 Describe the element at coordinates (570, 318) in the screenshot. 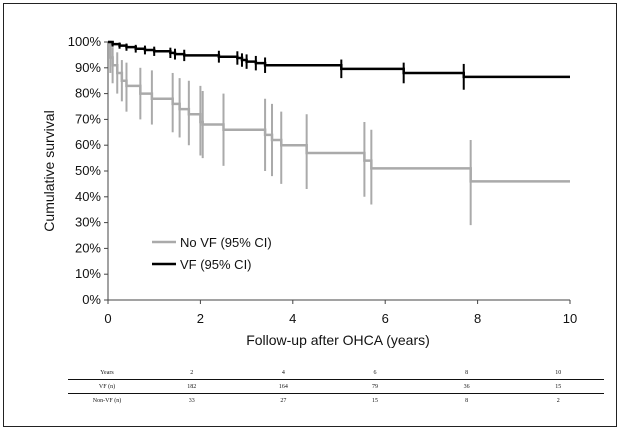

I see `x-tick-label: 10` at that location.